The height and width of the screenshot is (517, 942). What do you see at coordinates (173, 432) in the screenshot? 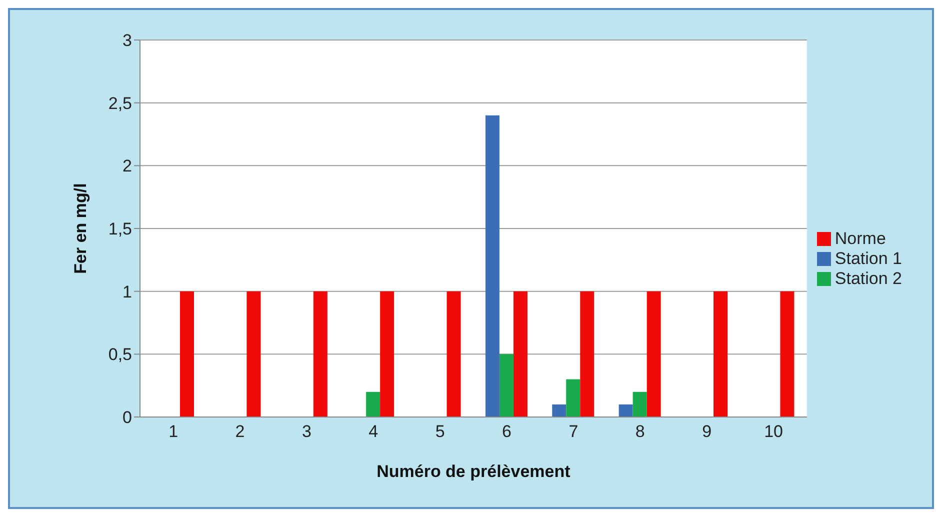
I see `x-tick-label: 1` at bounding box center [173, 432].